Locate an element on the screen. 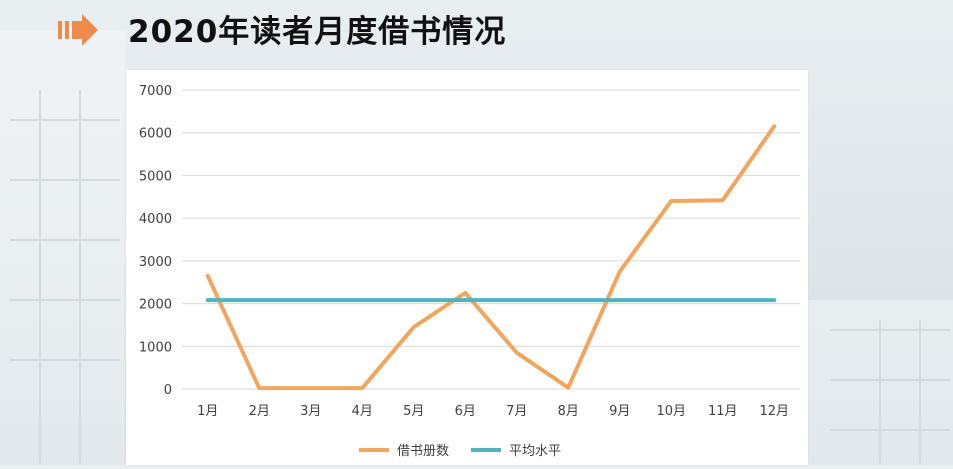  x-tick-label: 10月 is located at coordinates (671, 411).